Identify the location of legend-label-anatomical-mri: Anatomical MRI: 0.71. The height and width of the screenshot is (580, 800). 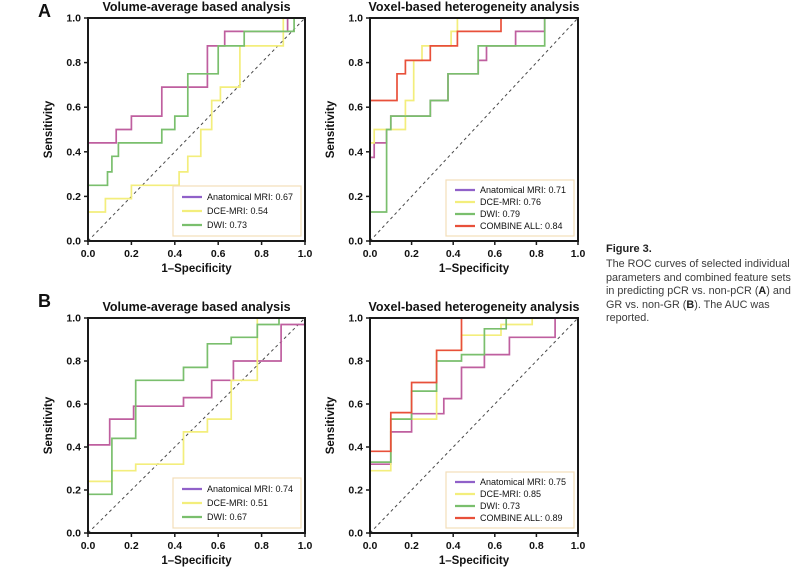
(523, 190).